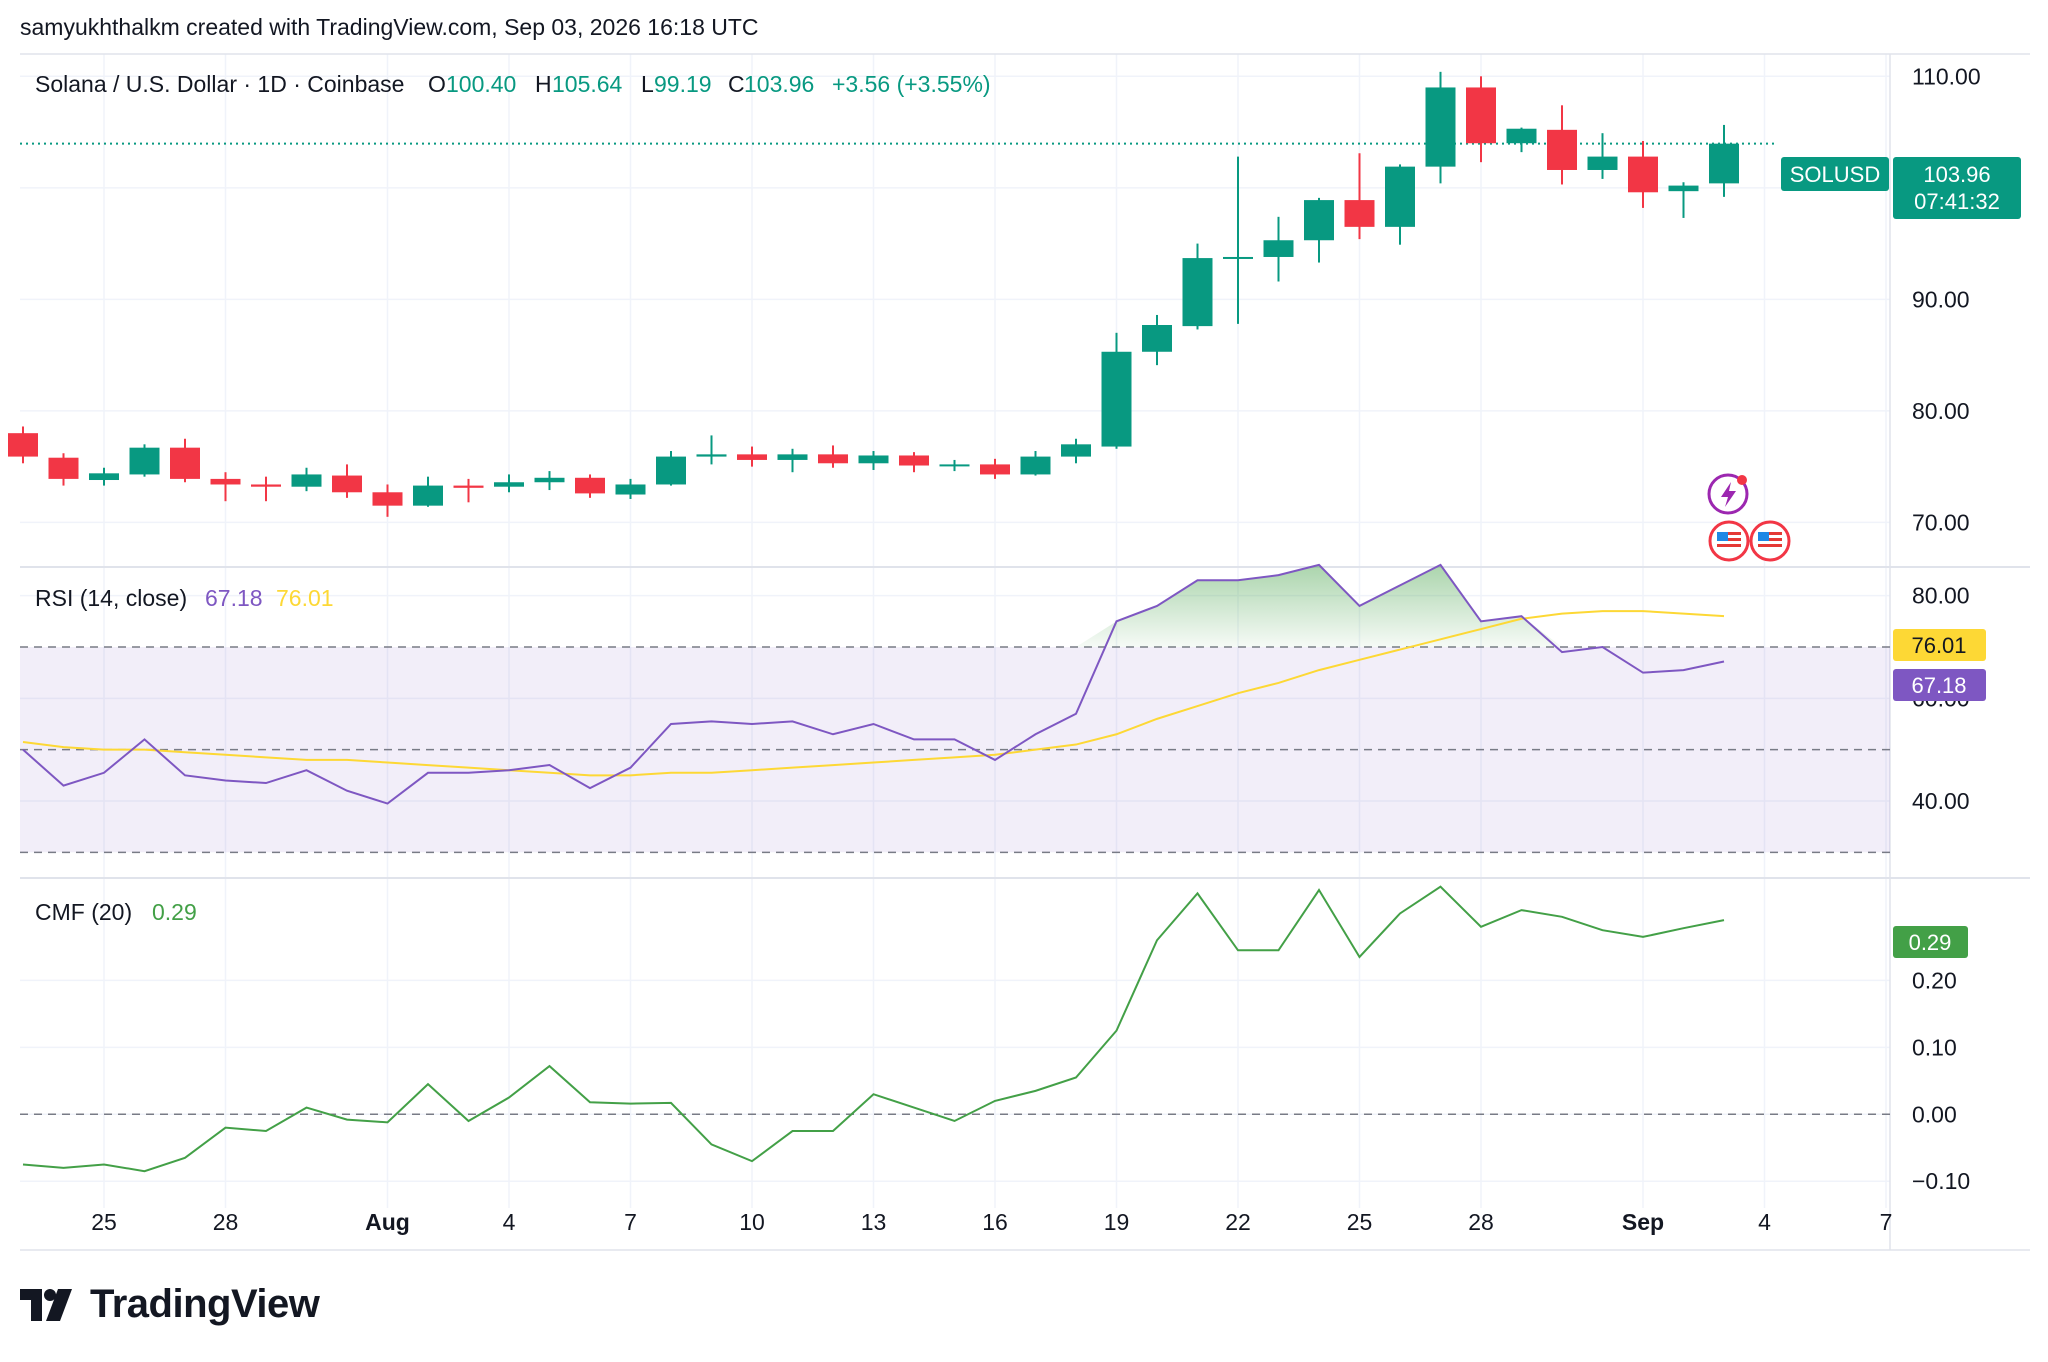  Describe the element at coordinates (1934, 1047) in the screenshot. I see `cmf-tick-label: 0.10` at that location.